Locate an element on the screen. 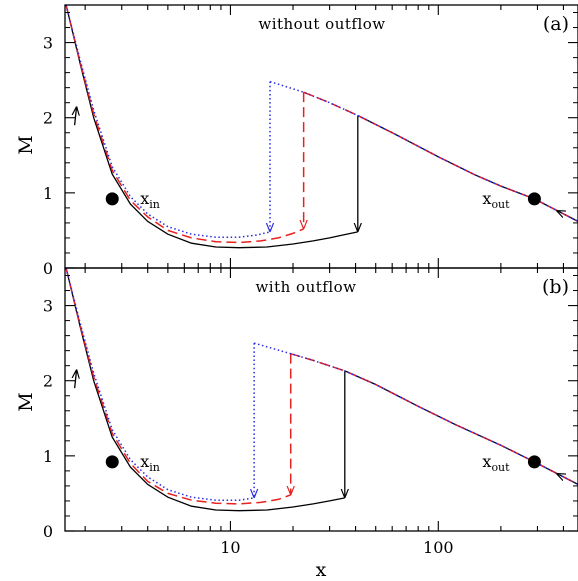 The width and height of the screenshot is (578, 581). panel-b-dotted-supersonic-branch is located at coordinates (415, 414).